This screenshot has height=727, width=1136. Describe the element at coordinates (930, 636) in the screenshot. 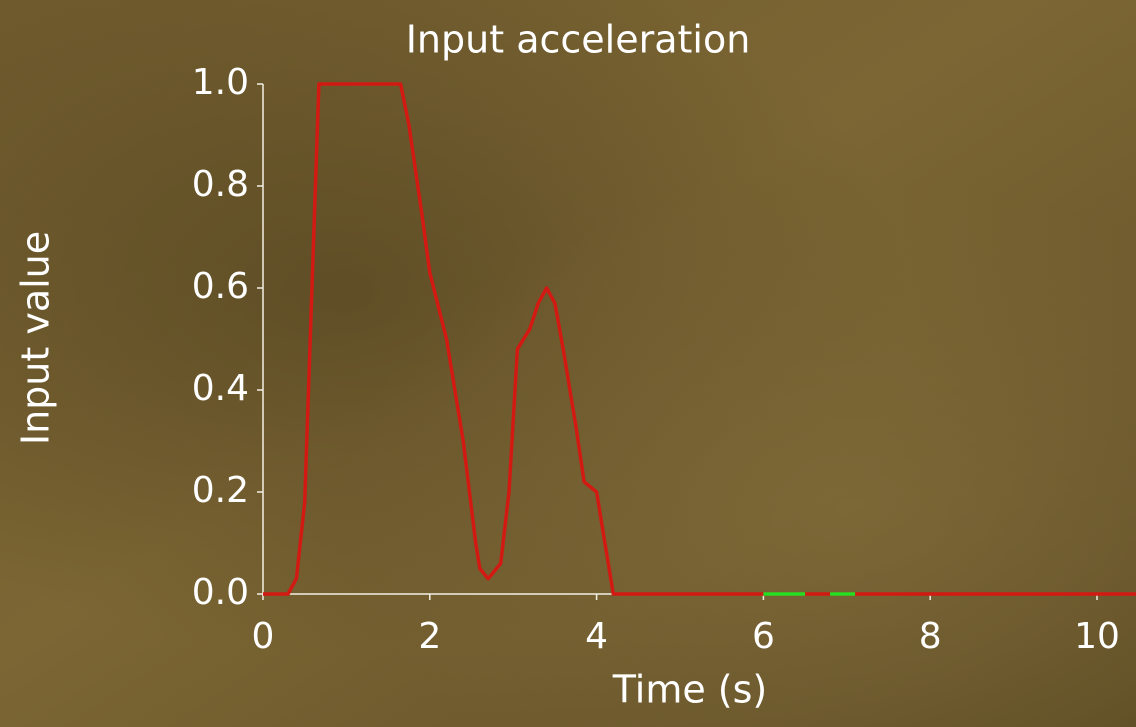

I see `x-tick-label: 8` at that location.